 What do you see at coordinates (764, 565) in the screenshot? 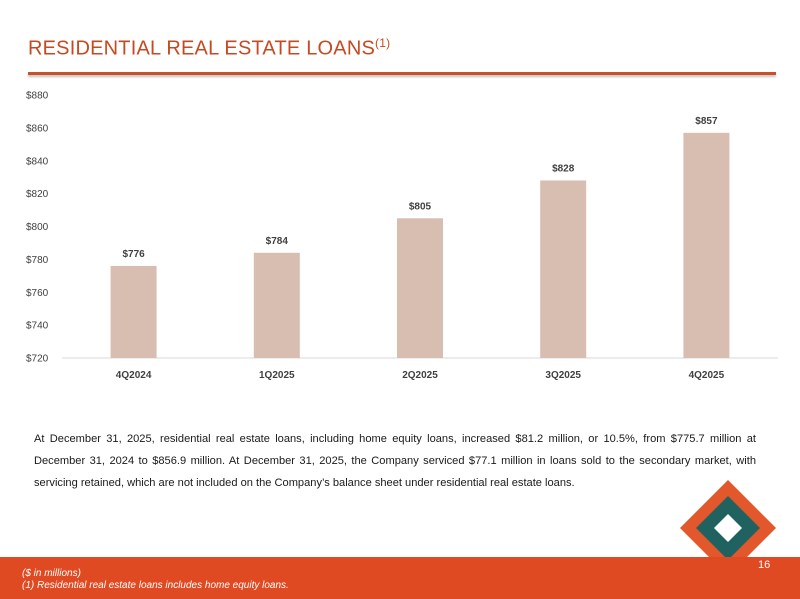
I see `page-number: 16` at bounding box center [764, 565].